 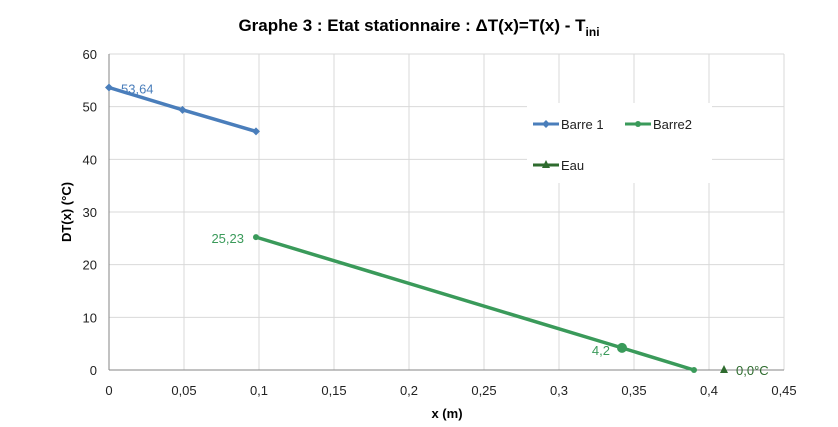 I want to click on x-tick-label: 0,15, so click(x=333, y=390).